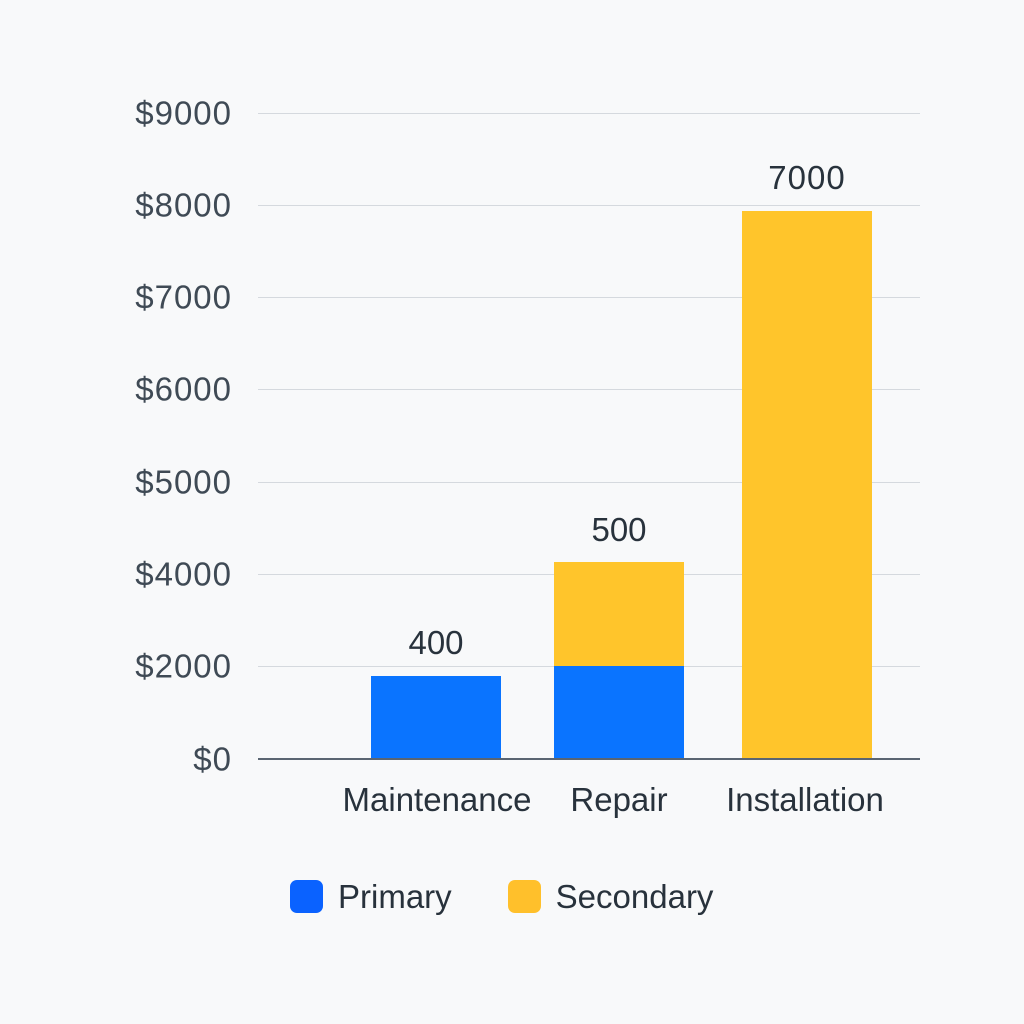 This screenshot has width=1024, height=1024. What do you see at coordinates (524, 896) in the screenshot?
I see `legend-swatch-secondary` at bounding box center [524, 896].